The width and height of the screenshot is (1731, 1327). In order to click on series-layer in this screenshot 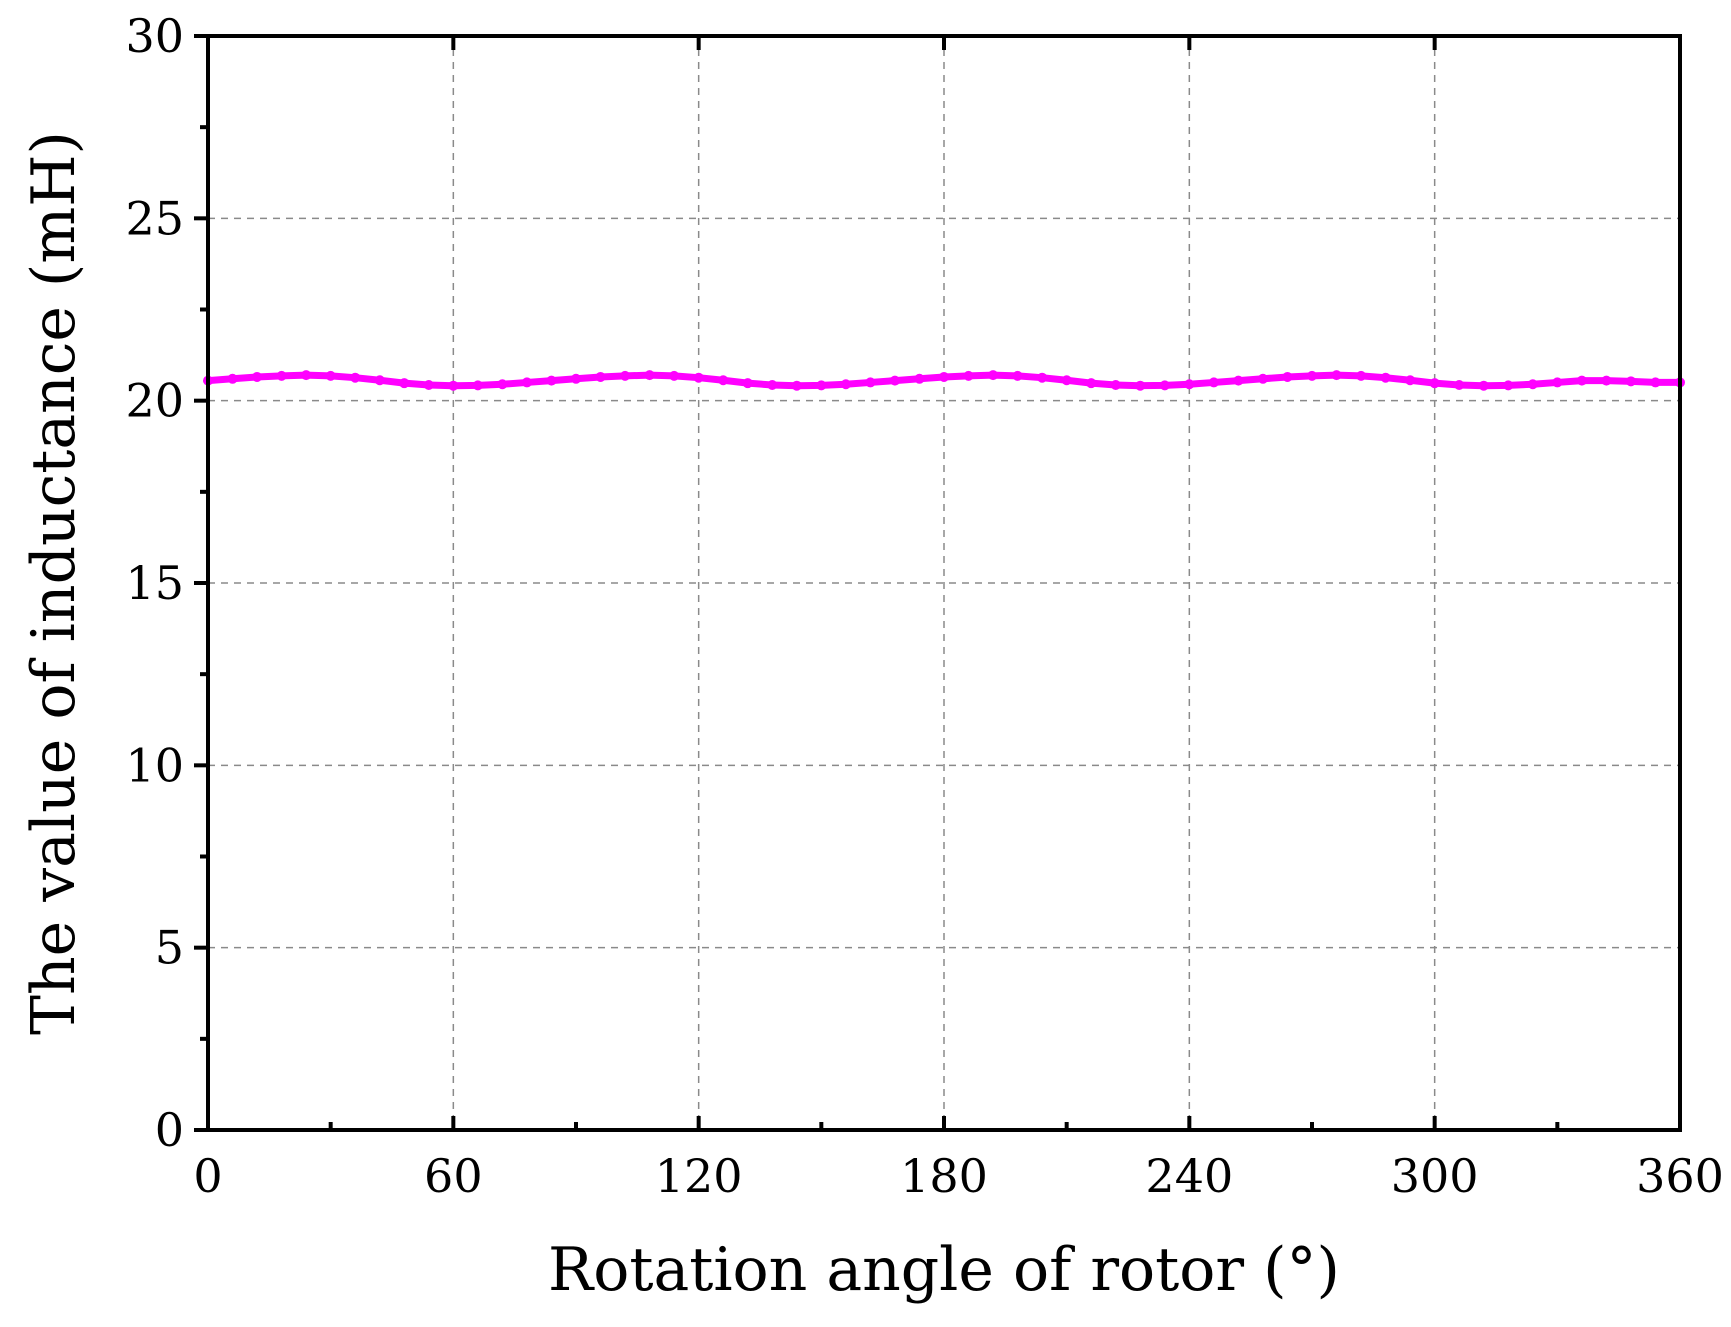, I will do `click(944, 380)`.